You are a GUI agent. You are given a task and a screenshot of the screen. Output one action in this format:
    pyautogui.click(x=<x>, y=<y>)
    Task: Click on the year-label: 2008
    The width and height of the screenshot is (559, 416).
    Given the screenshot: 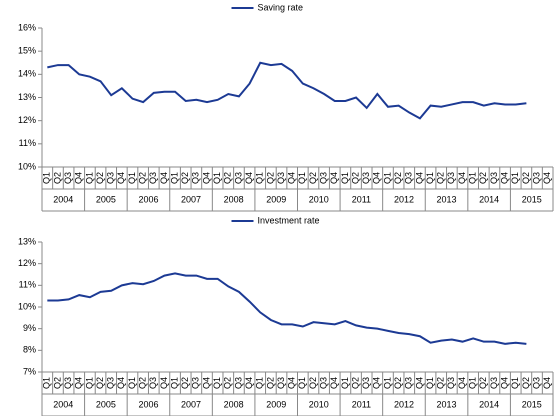 What is the action you would take?
    pyautogui.click(x=234, y=199)
    